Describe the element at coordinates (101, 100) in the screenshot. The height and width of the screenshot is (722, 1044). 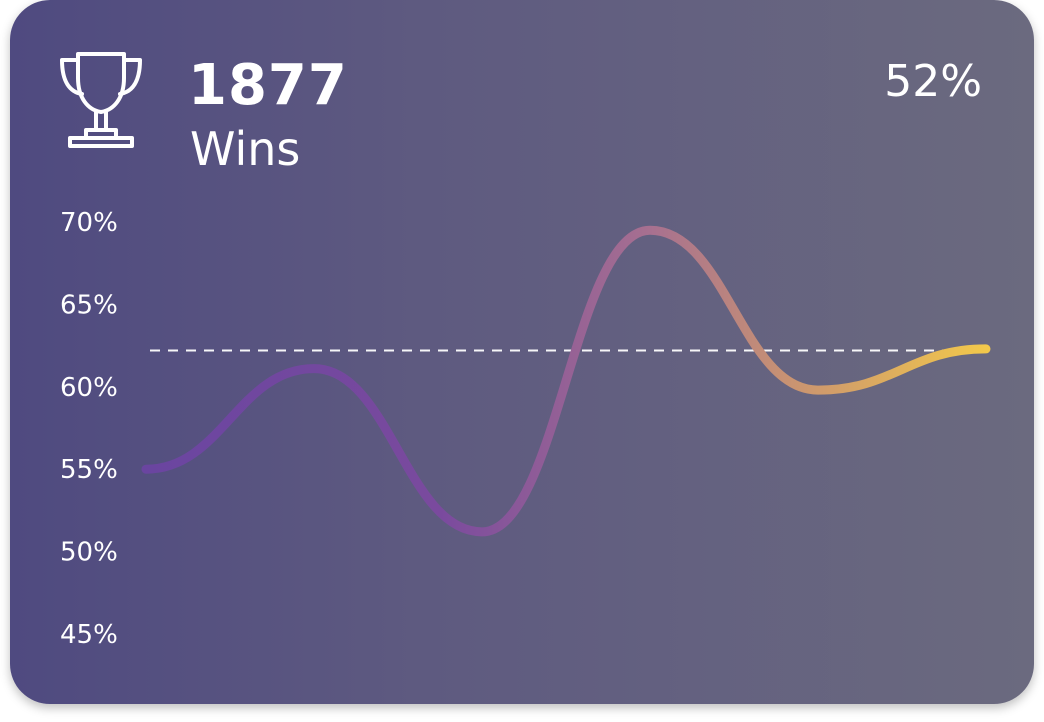
I see `trophy-icon` at that location.